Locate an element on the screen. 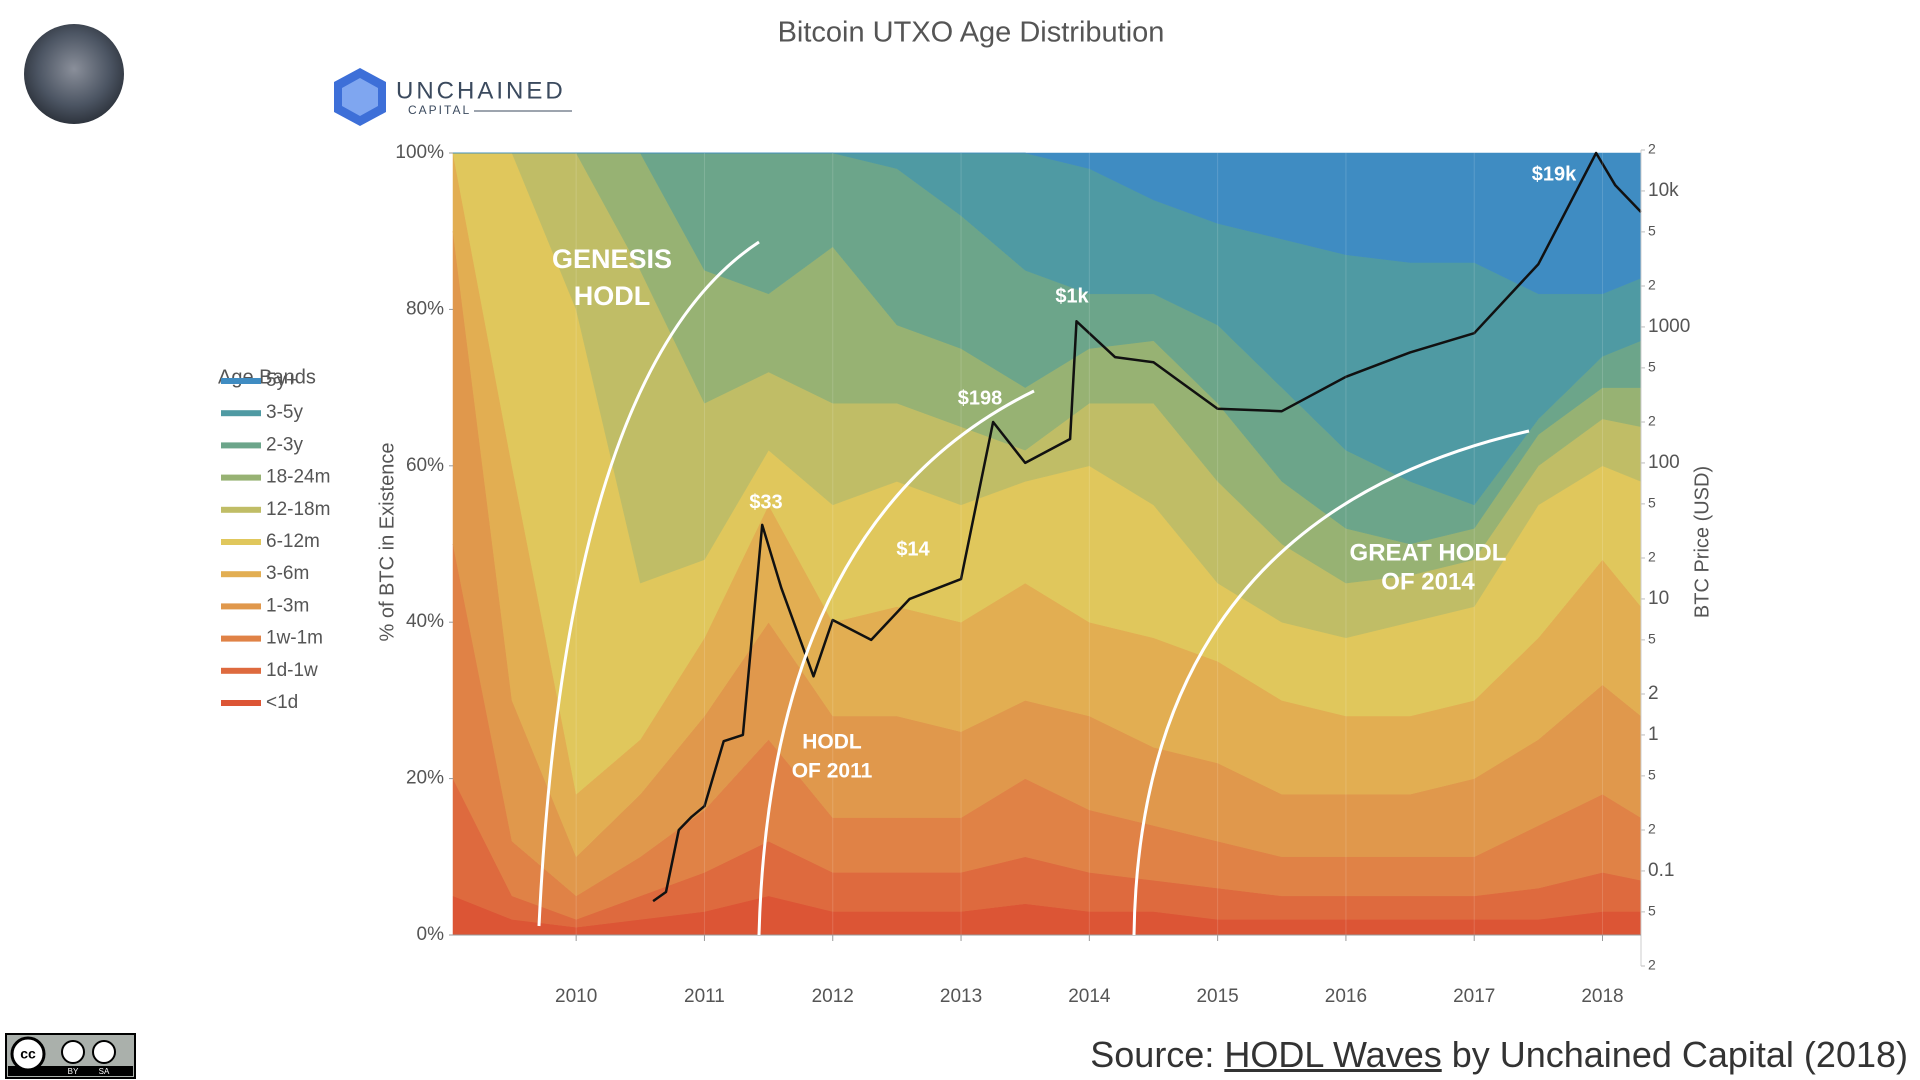 The image size is (1920, 1080). legend-label: <1d is located at coordinates (282, 702).